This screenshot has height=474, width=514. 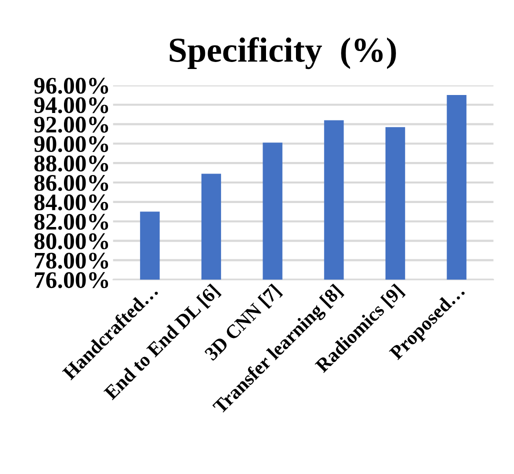 What do you see at coordinates (71, 124) in the screenshot?
I see `y-tick-label: 92.00%` at bounding box center [71, 124].